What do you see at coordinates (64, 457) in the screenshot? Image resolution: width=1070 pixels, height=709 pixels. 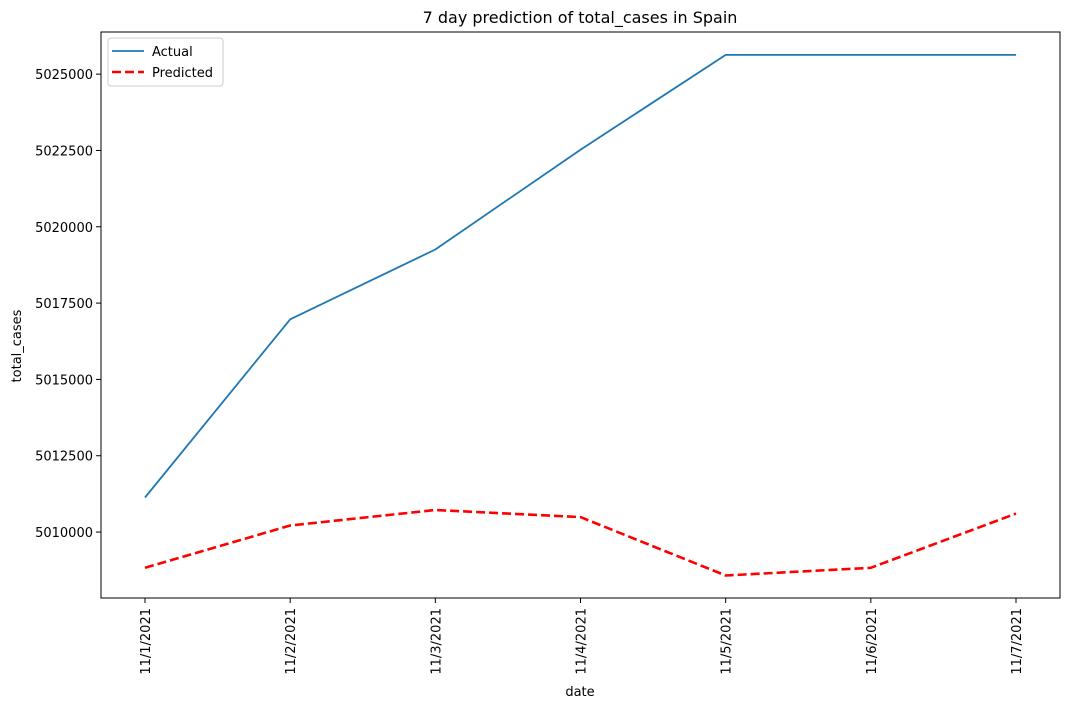 I see `y-tick-label: 5012500` at bounding box center [64, 457].